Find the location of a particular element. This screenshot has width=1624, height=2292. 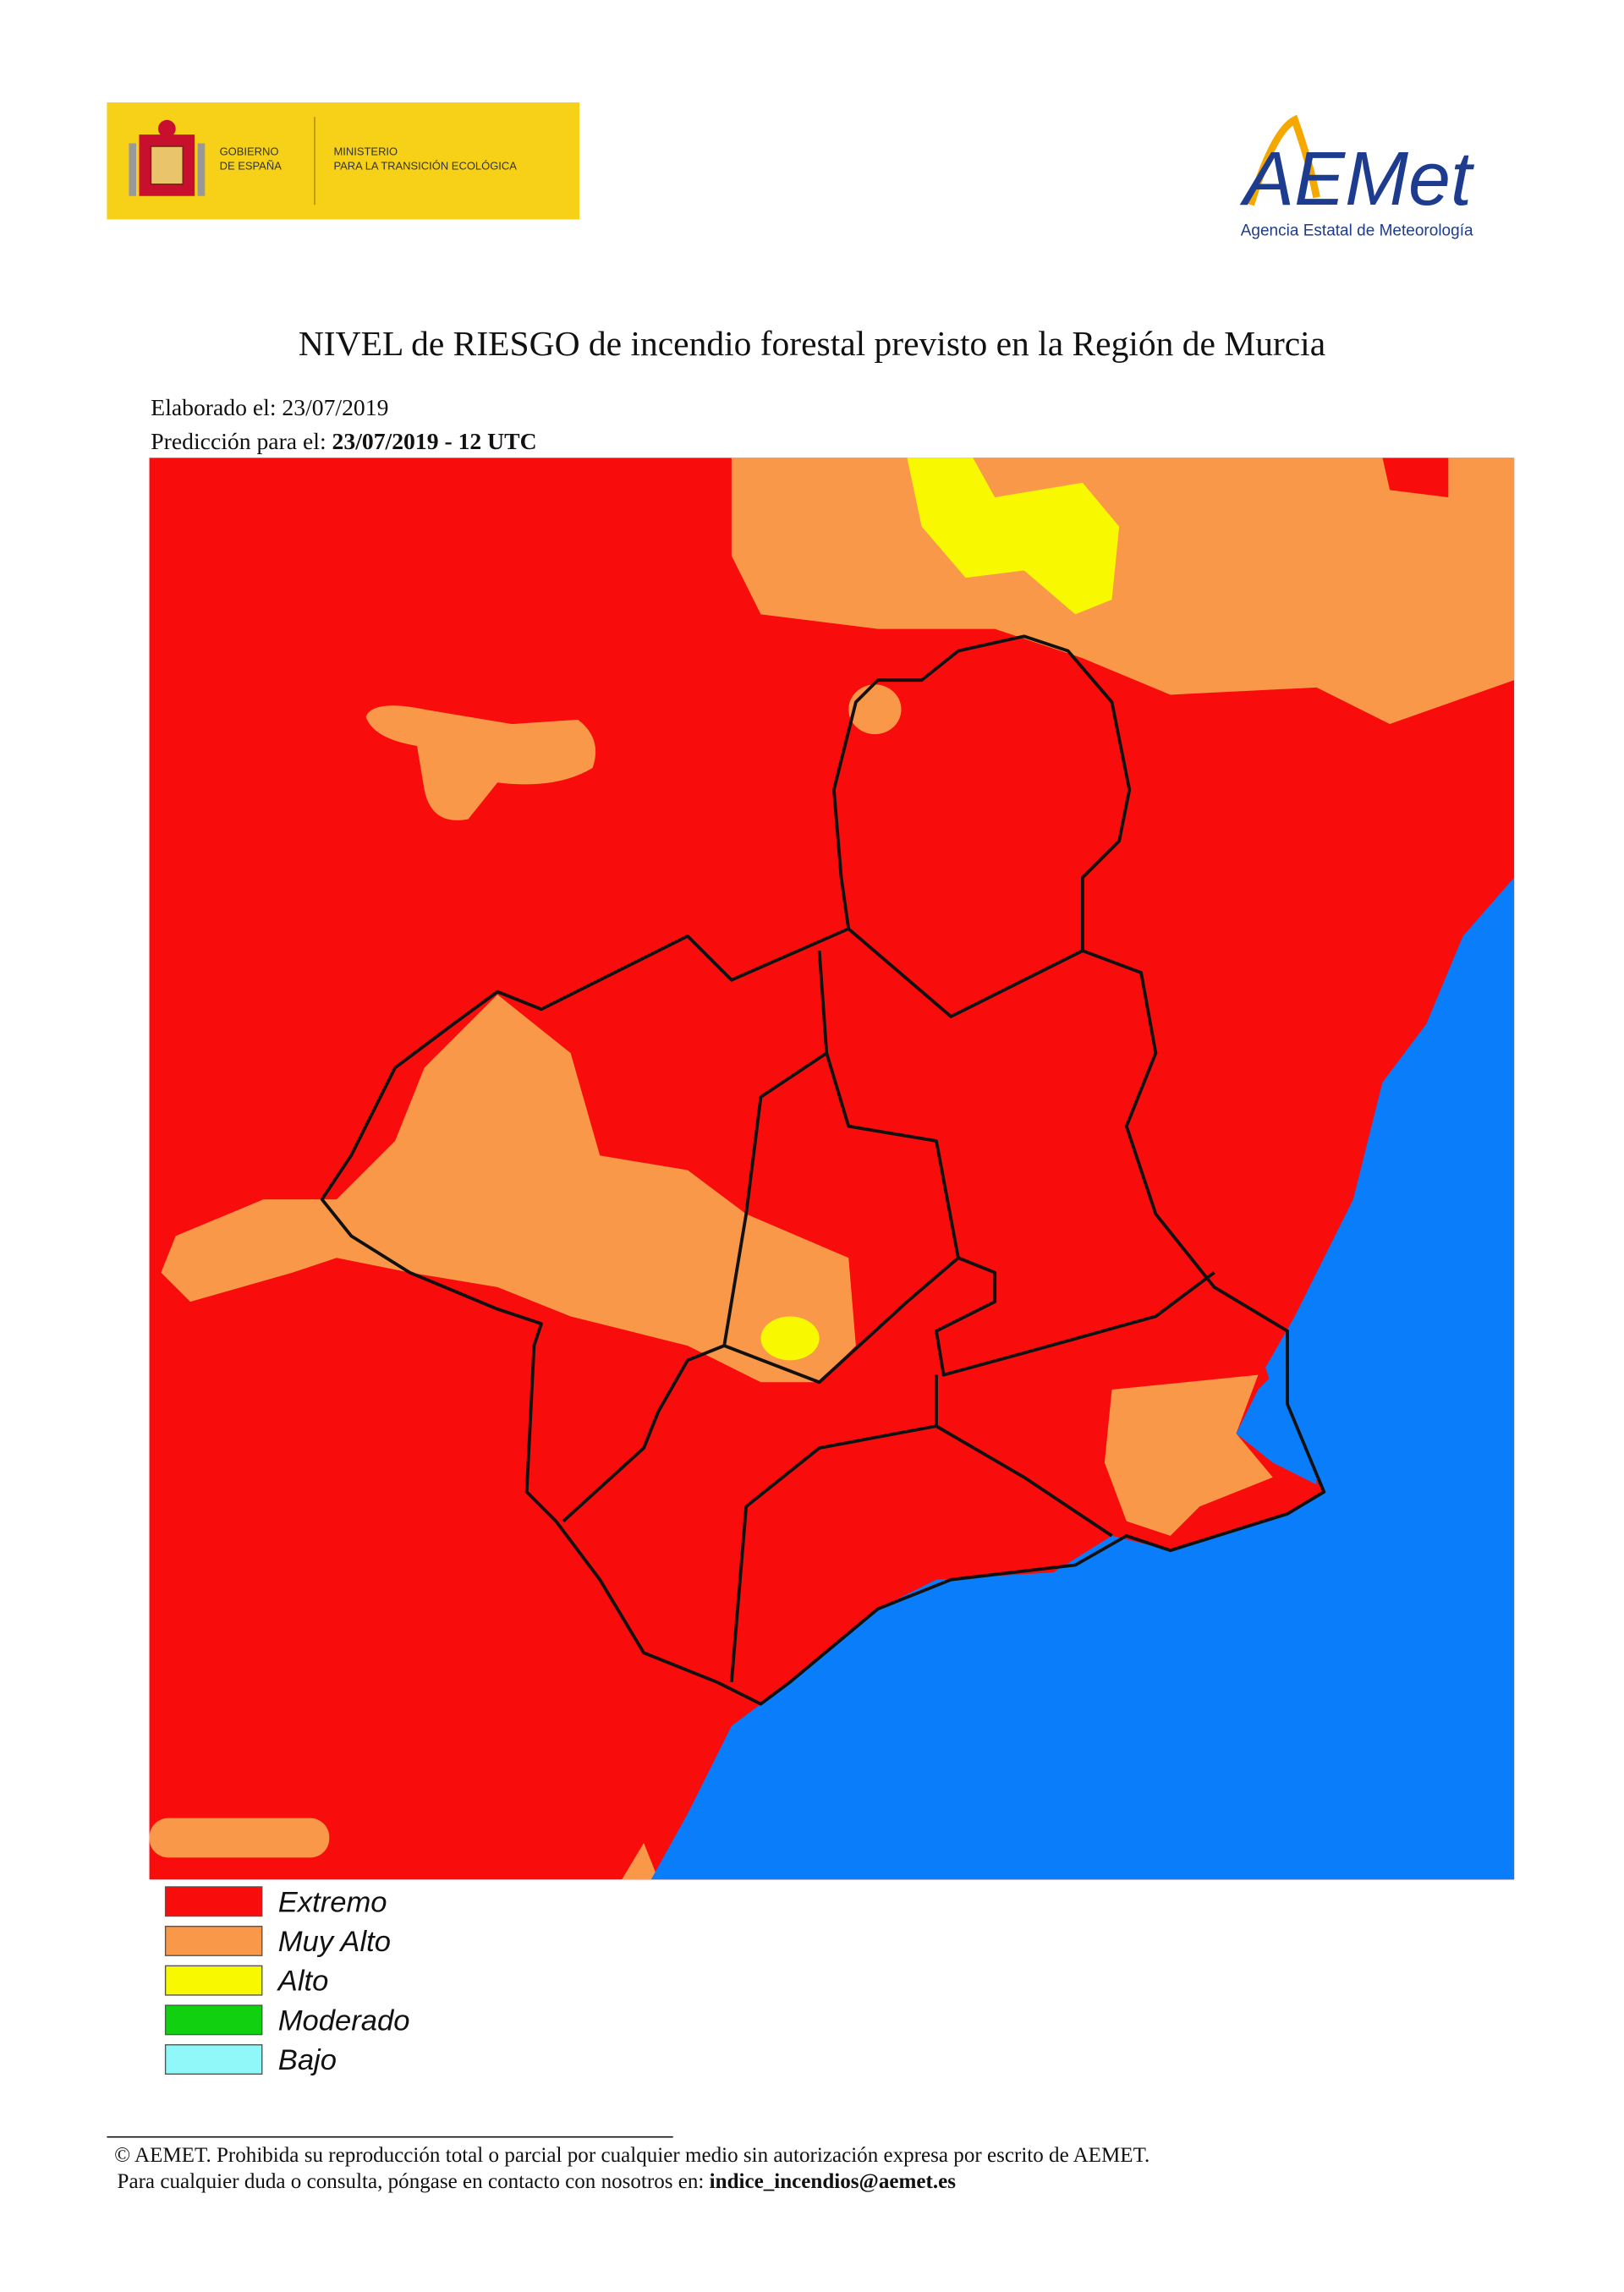

legend-label: Moderado is located at coordinates (344, 2020).